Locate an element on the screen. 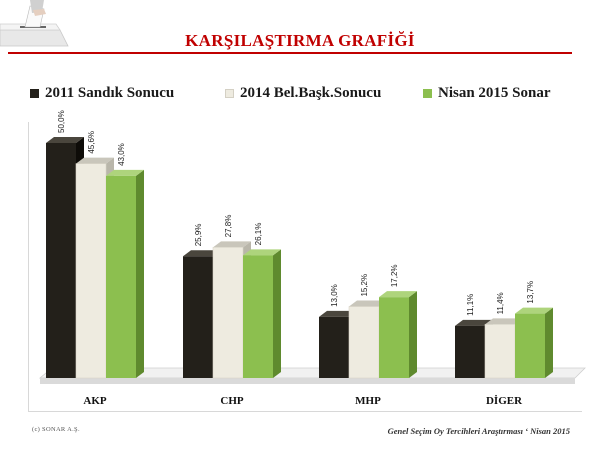 The height and width of the screenshot is (449, 600). ballot-box-icon is located at coordinates (34, 23).